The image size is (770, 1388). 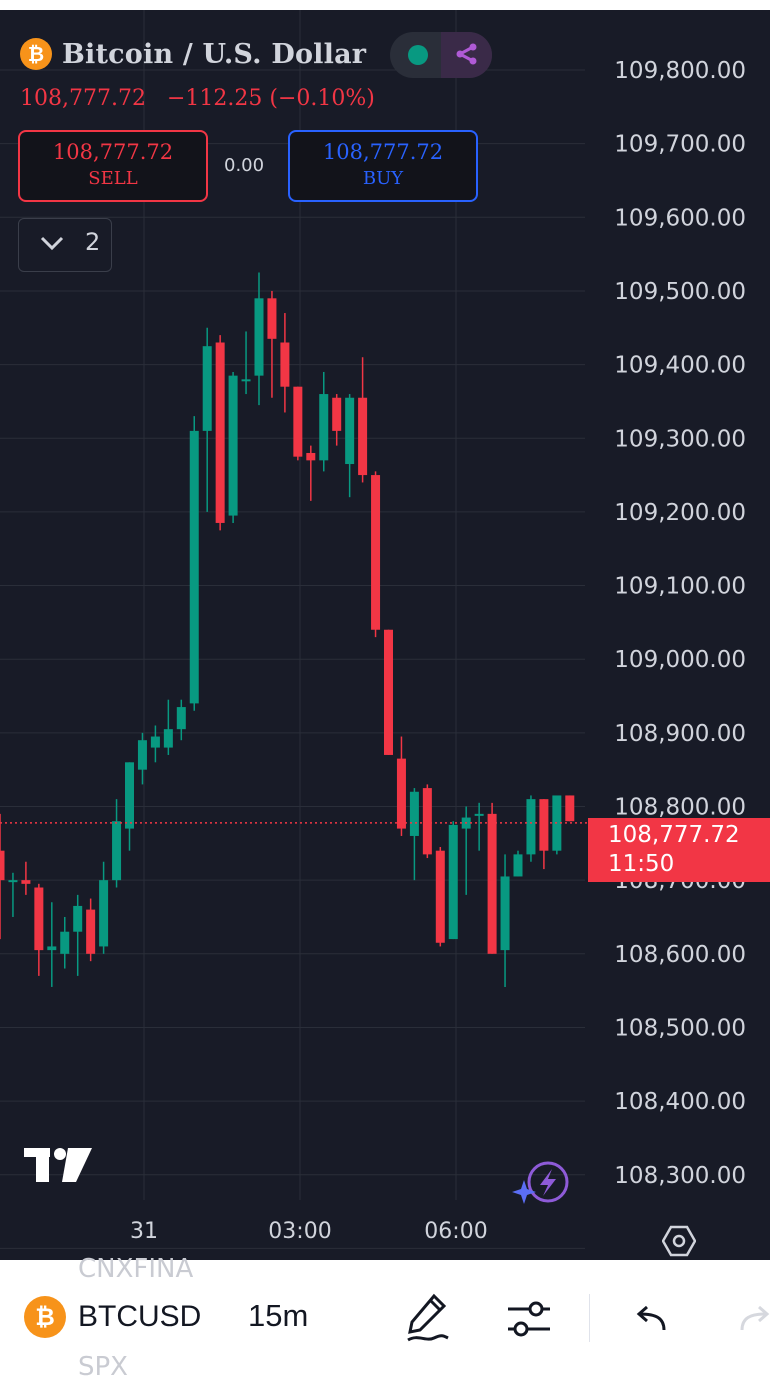 I want to click on status-pill, so click(x=441, y=55).